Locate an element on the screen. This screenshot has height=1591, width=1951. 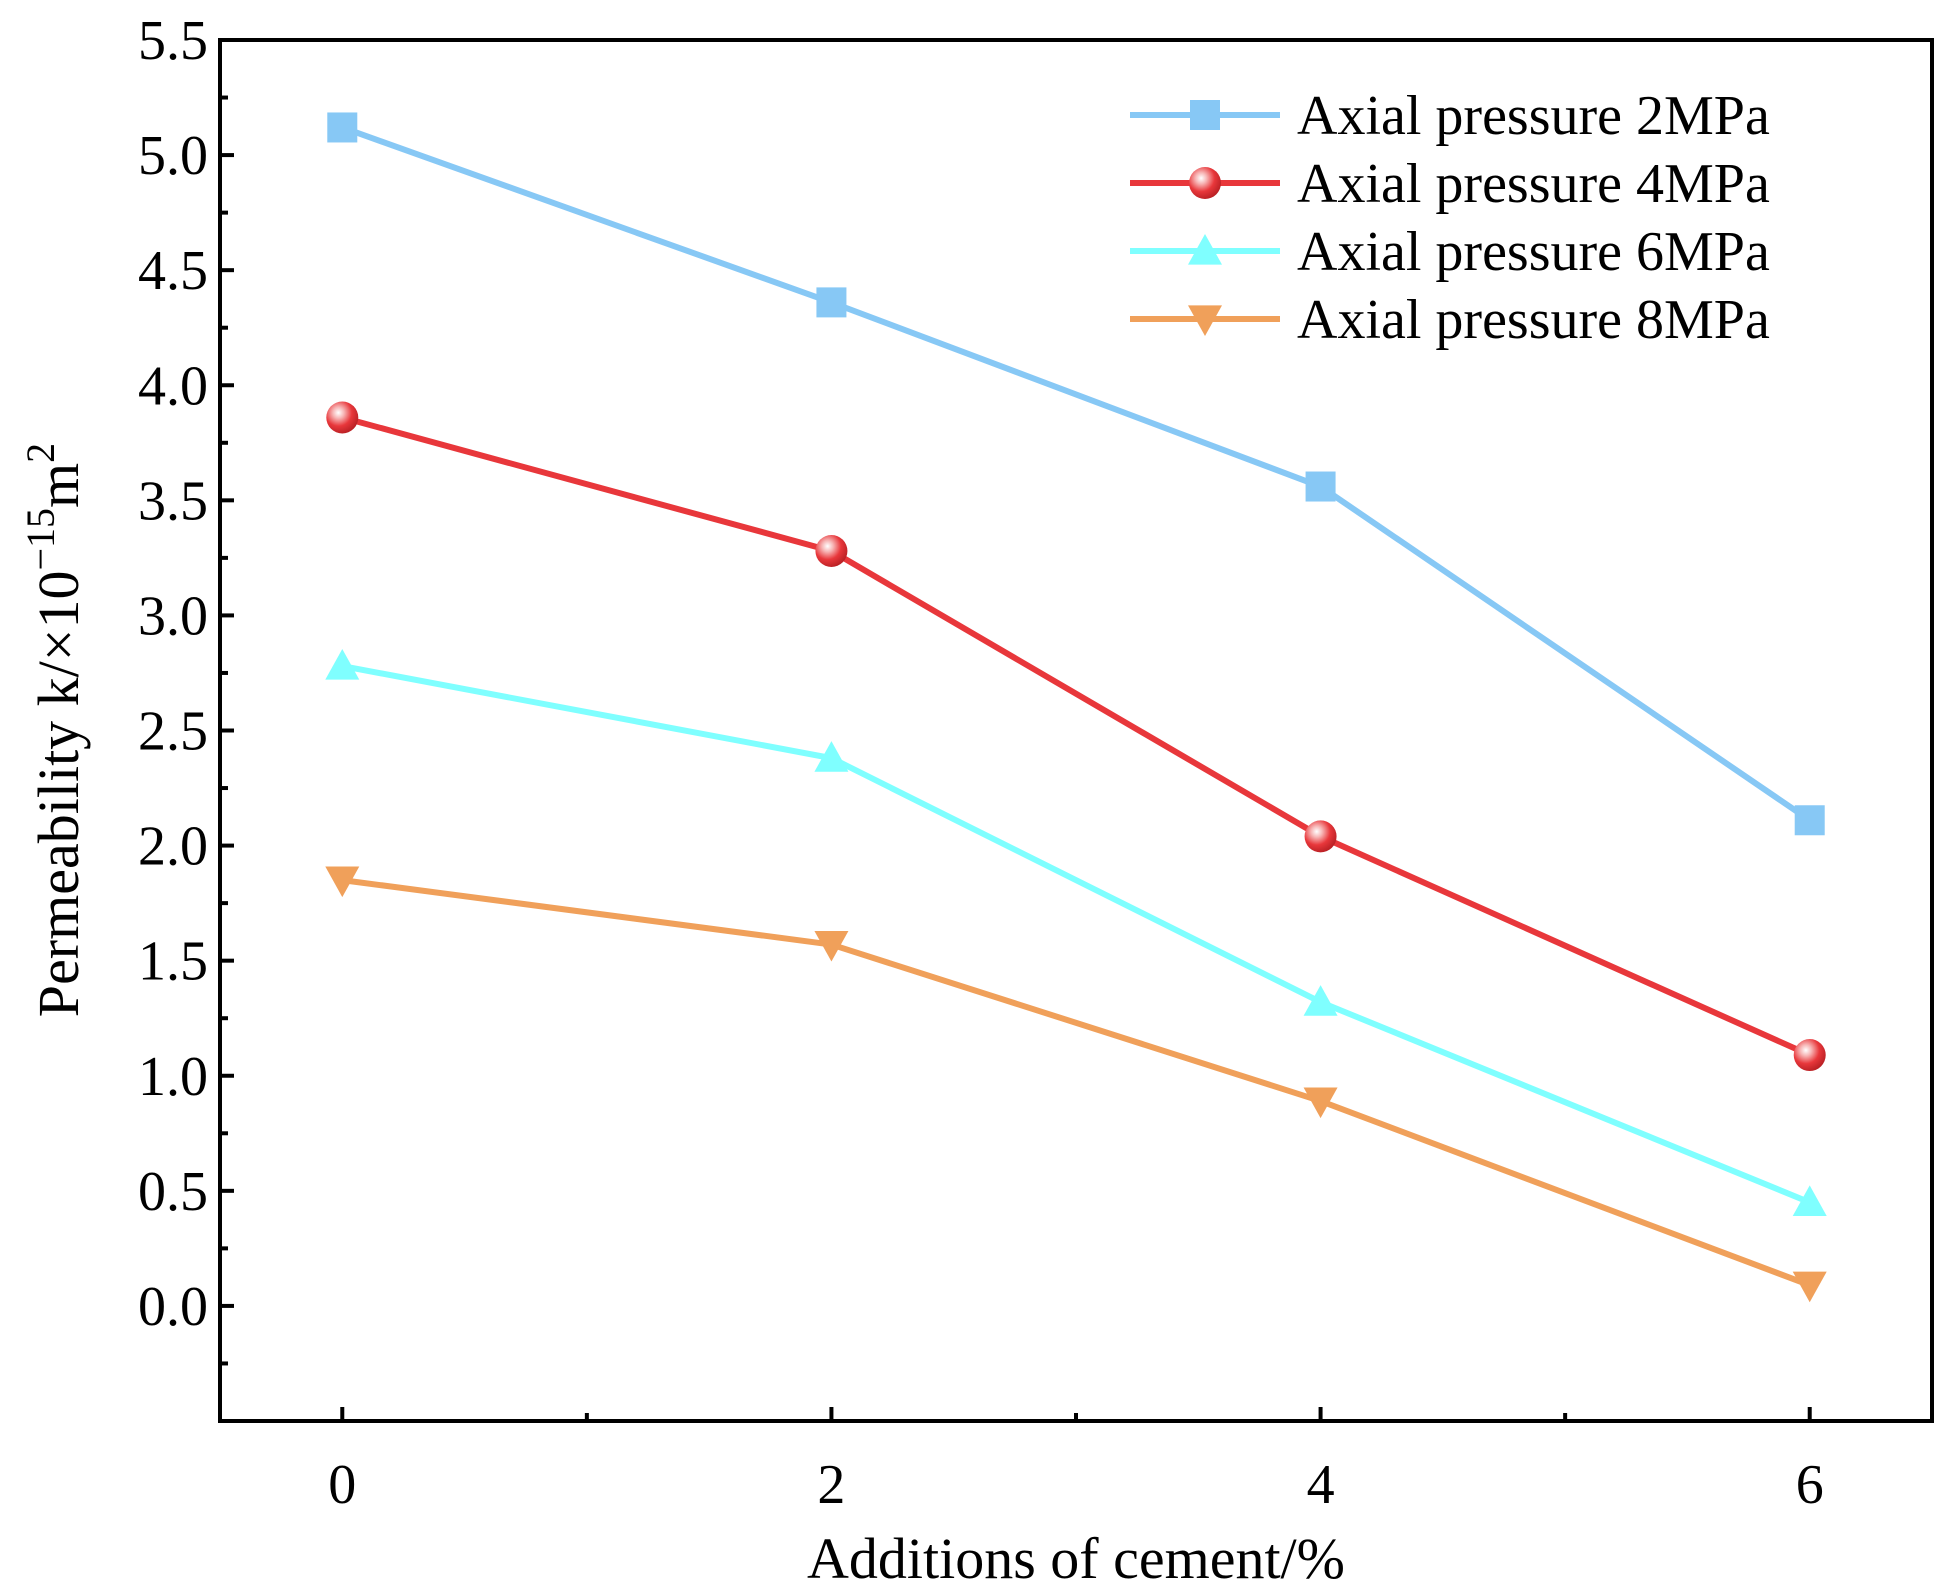
y-tick-label: 1.5 is located at coordinates (173, 962).